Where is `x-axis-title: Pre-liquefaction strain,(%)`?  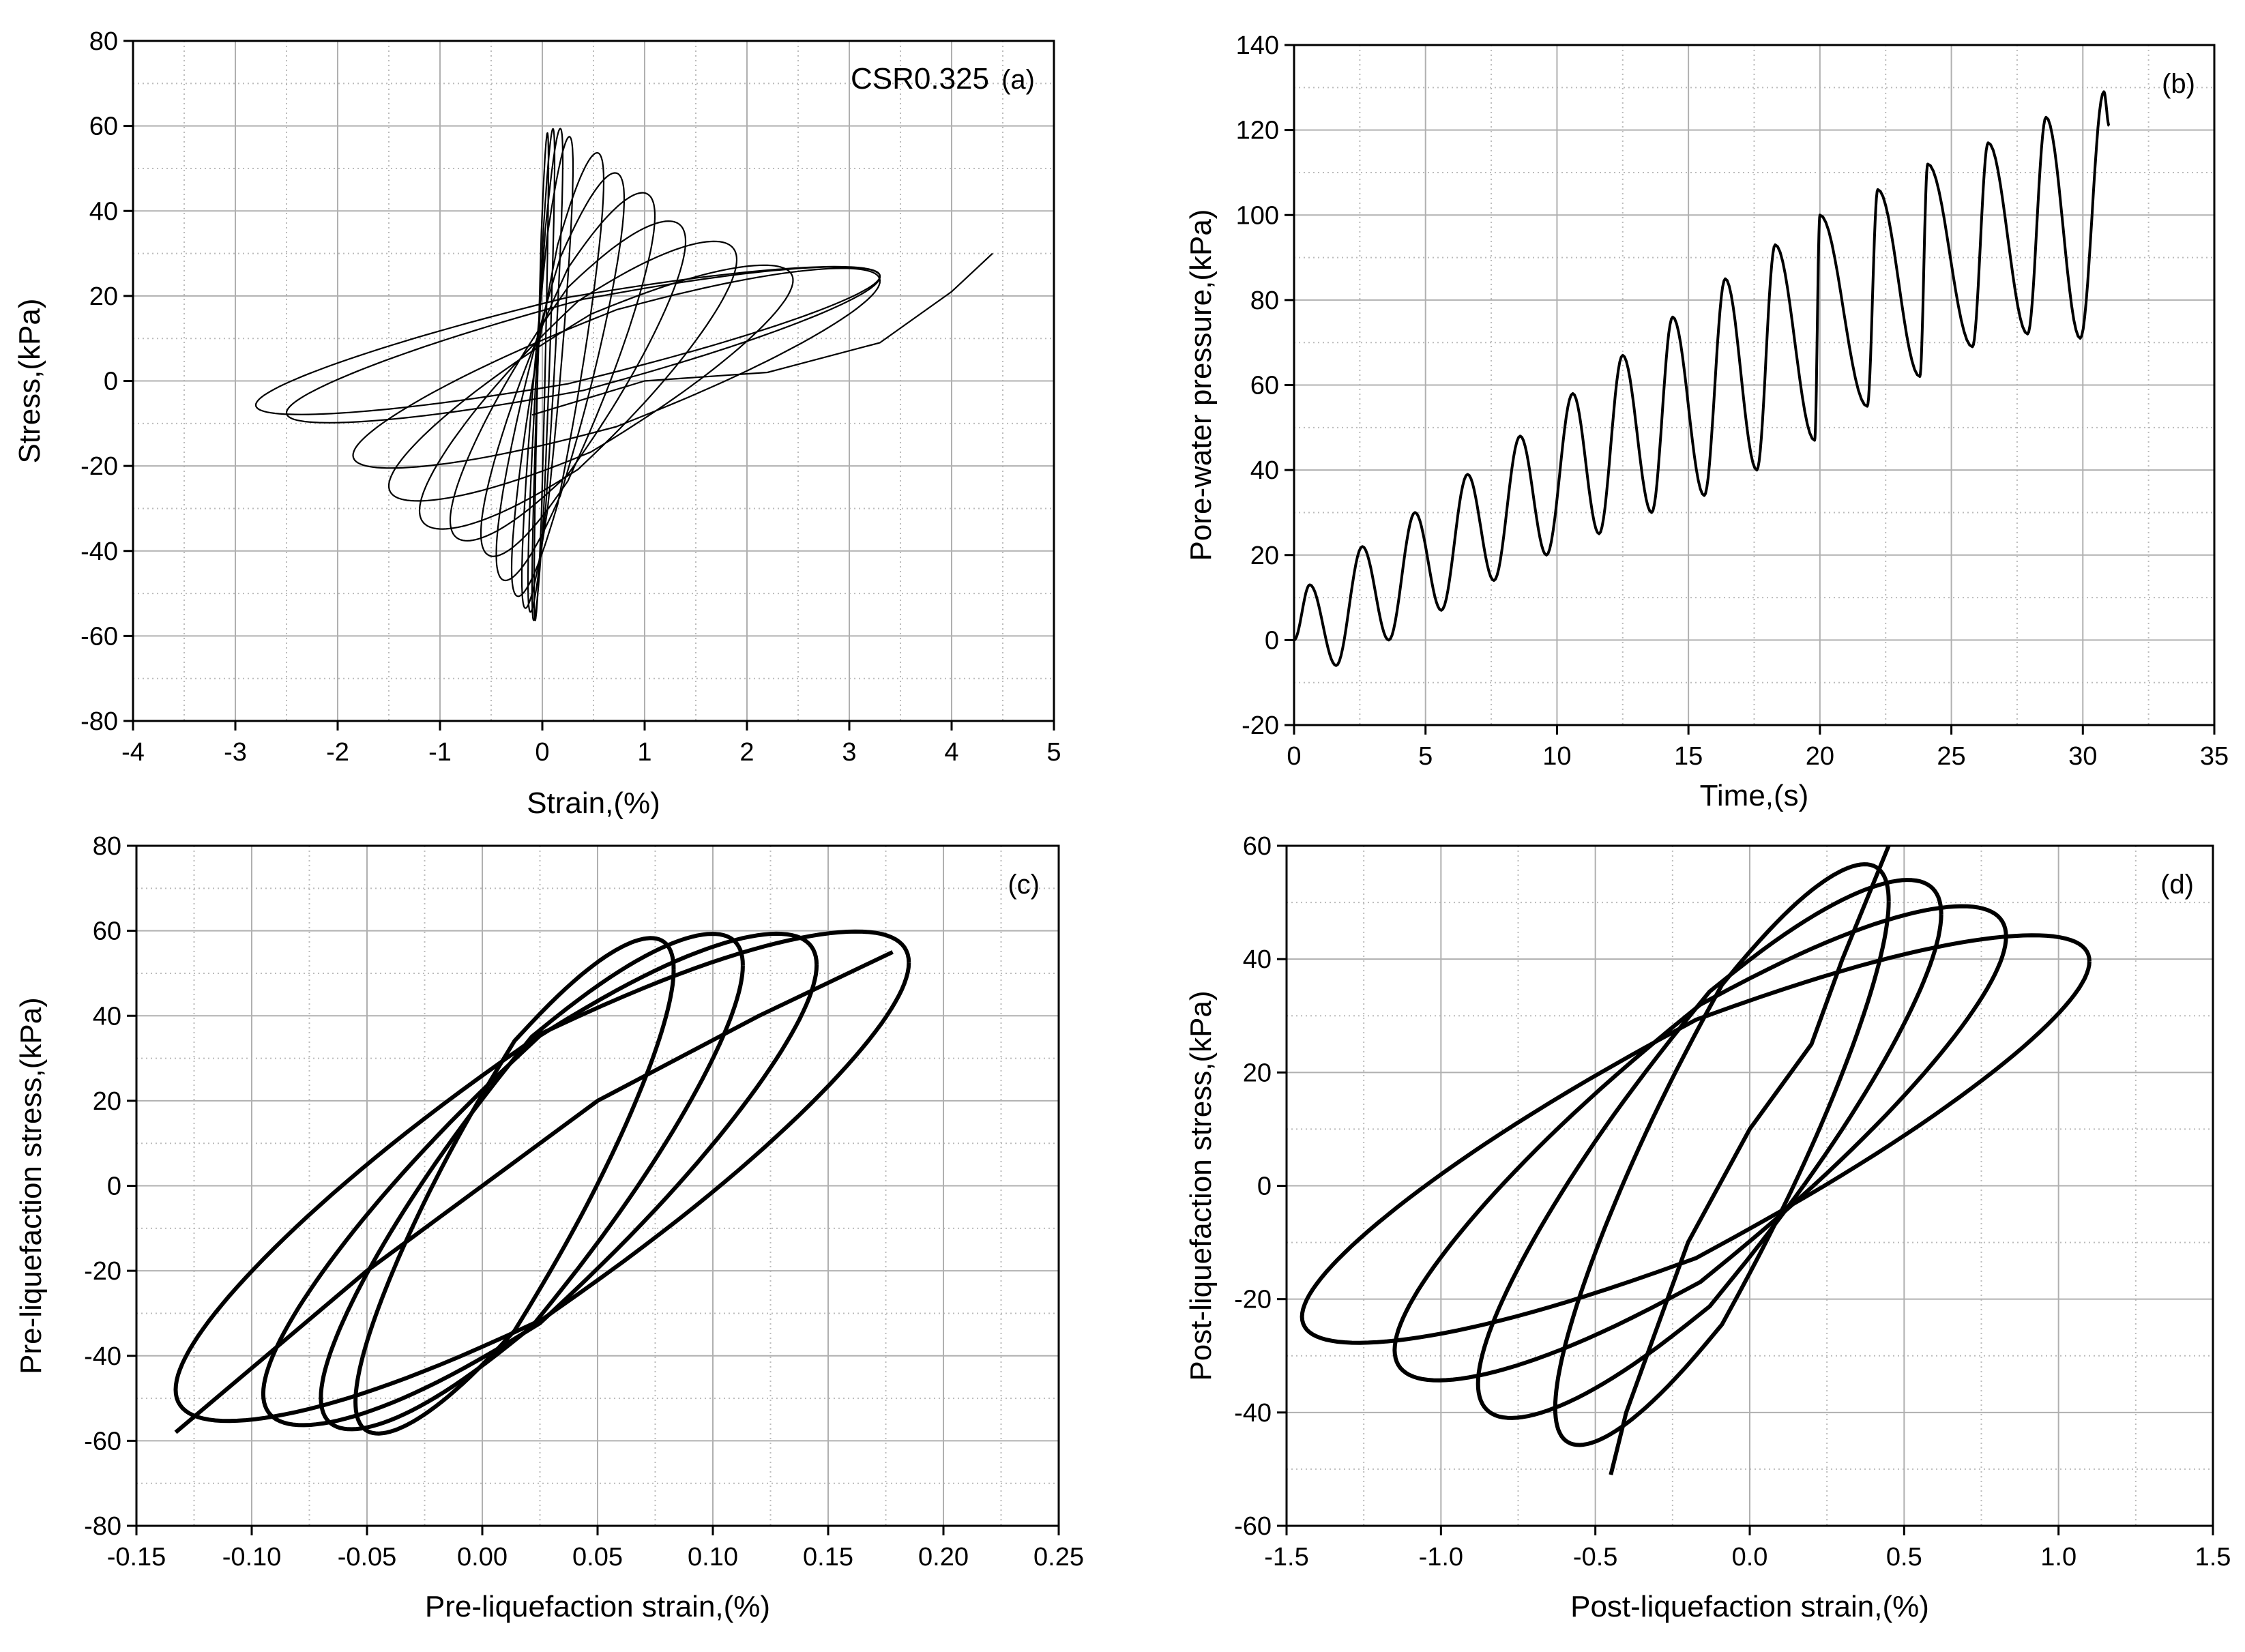 x-axis-title: Pre-liquefaction strain,(%) is located at coordinates (597, 1607).